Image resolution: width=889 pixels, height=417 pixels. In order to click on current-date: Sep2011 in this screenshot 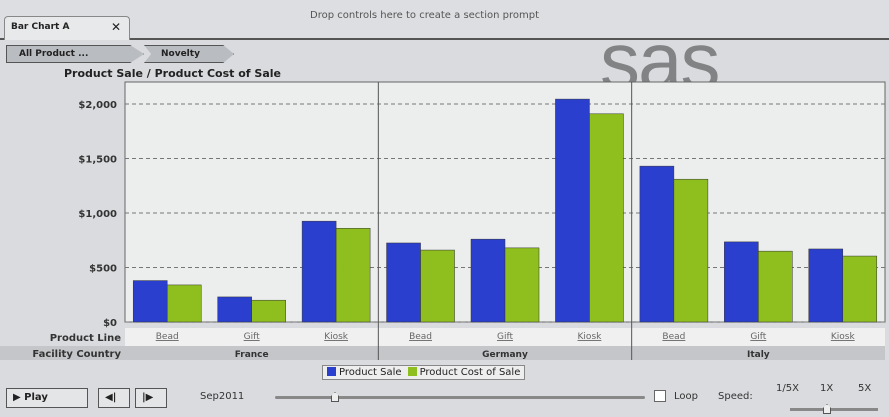, I will do `click(222, 396)`.